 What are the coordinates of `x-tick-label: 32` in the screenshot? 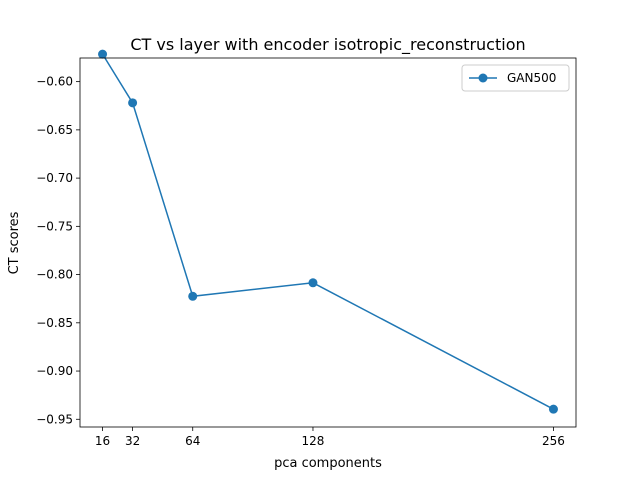 It's located at (132, 441).